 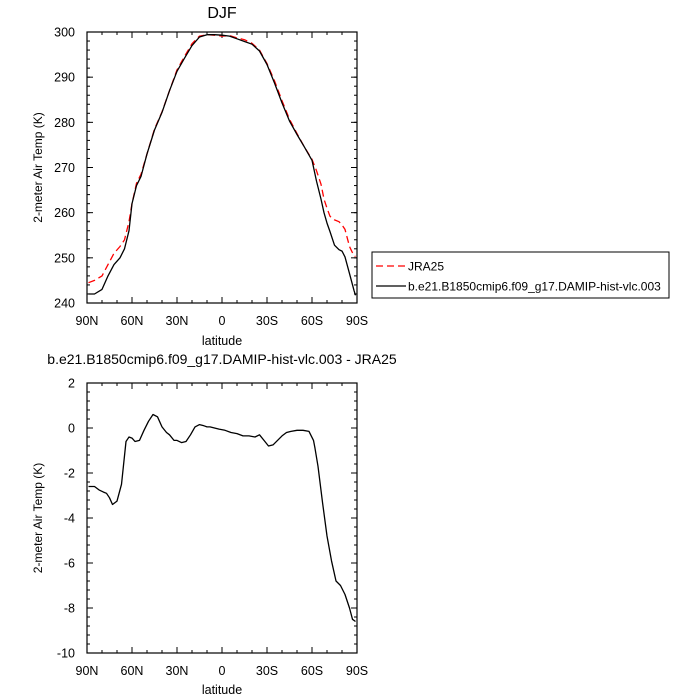 What do you see at coordinates (69, 609) in the screenshot?
I see `y-tick-label: -8` at bounding box center [69, 609].